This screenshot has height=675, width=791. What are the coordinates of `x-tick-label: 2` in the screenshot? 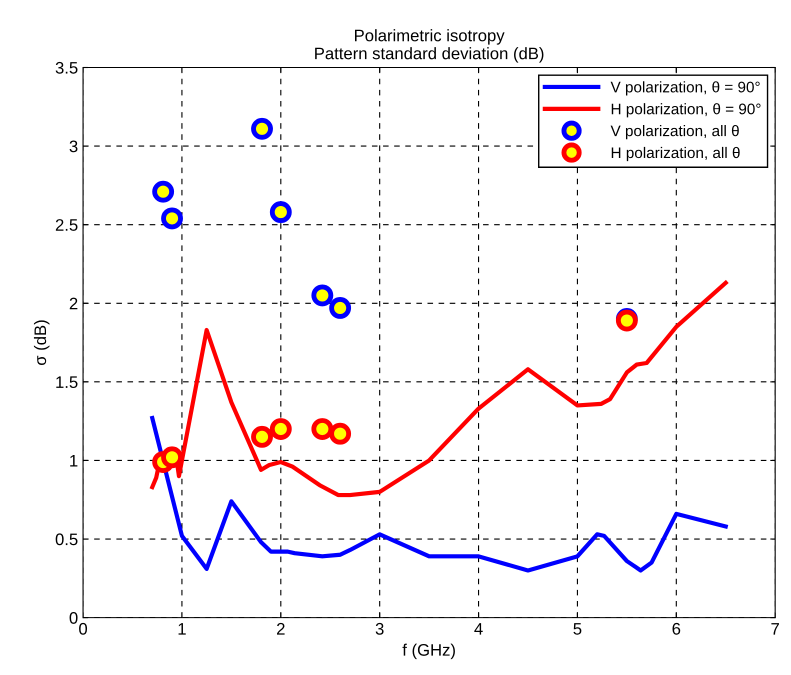 It's located at (281, 628).